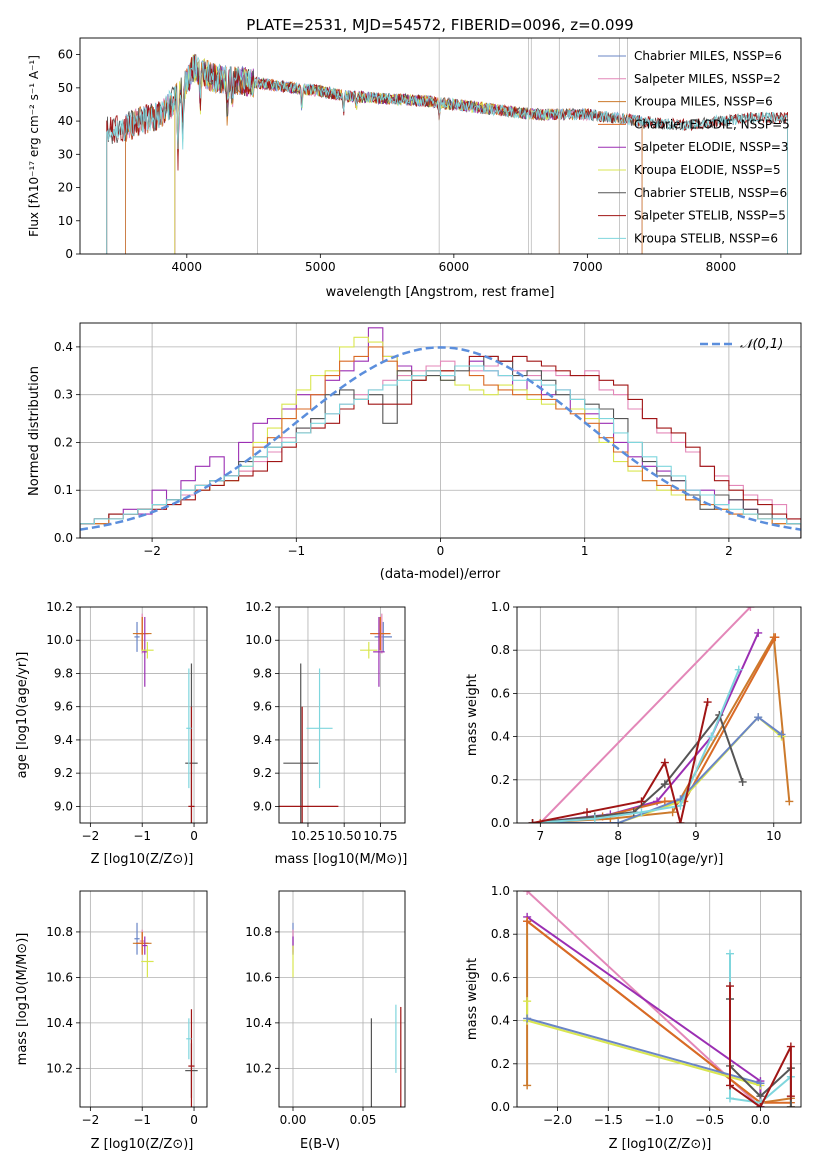  I want to click on weight-vs-Z-xlabel: Z [log10(Z/Z⊙)], so click(660, 1144).